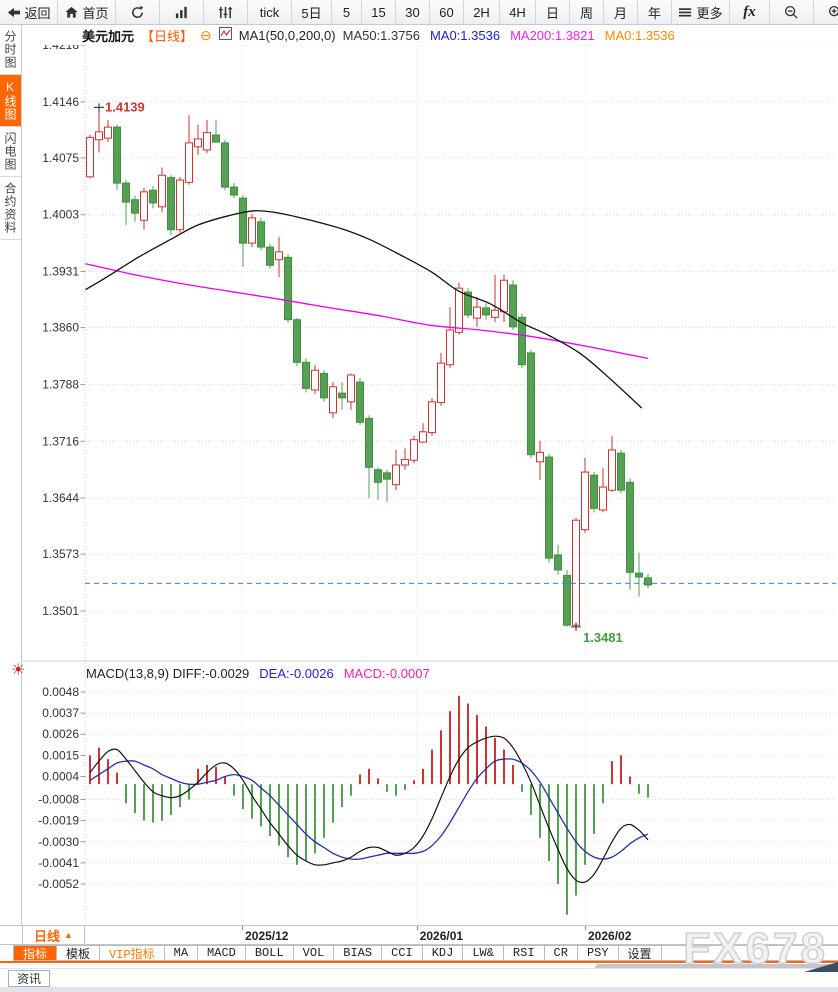  What do you see at coordinates (119, 106) in the screenshot?
I see `price-annotation: 1.4139` at bounding box center [119, 106].